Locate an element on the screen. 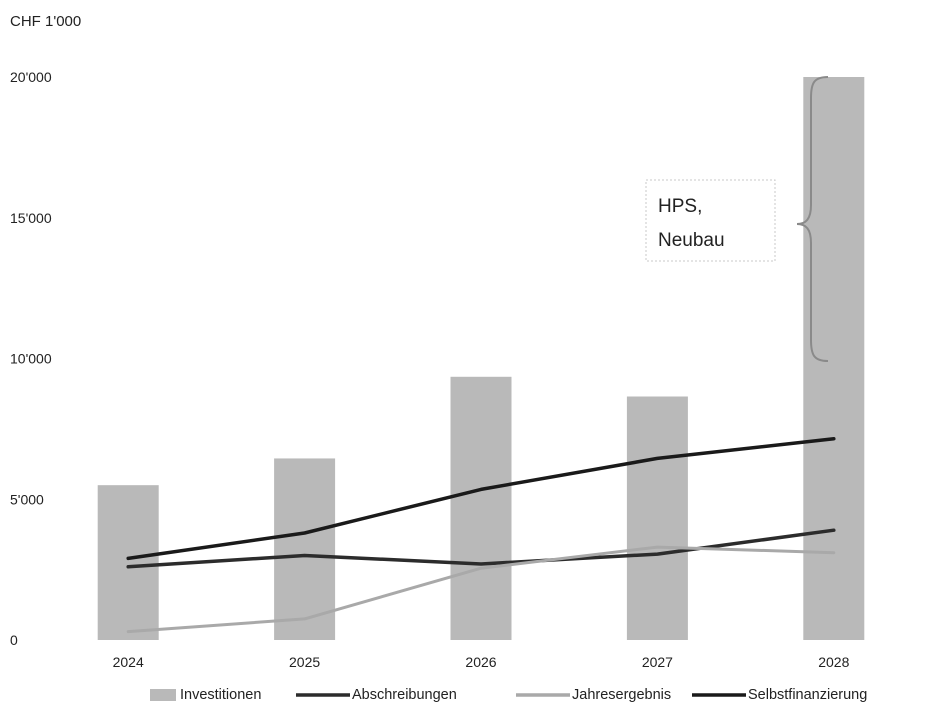 This screenshot has width=925, height=709. legend-label: Abschreibungen is located at coordinates (404, 695).